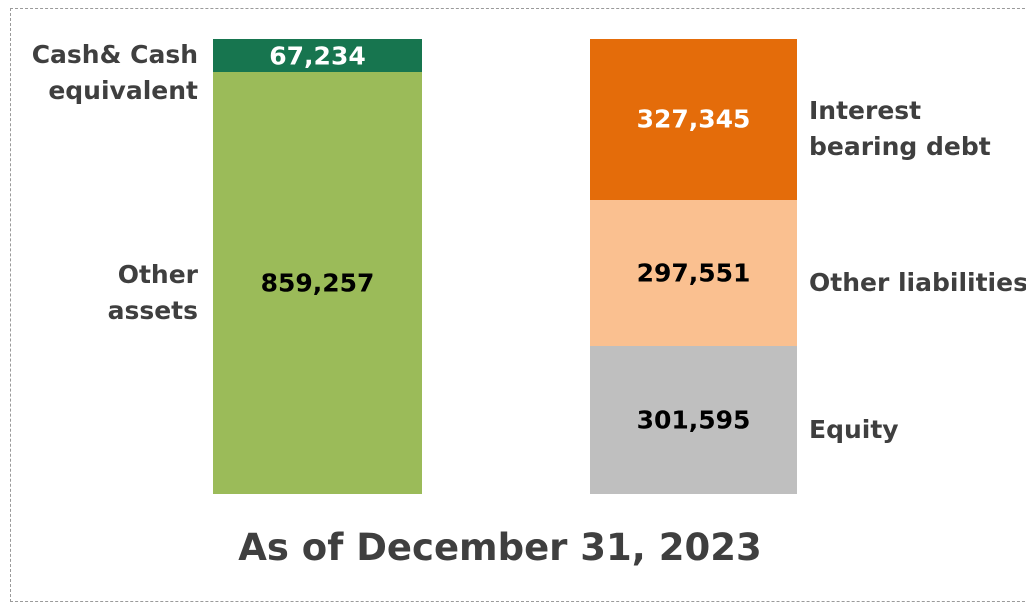 The image size is (1026, 605). Describe the element at coordinates (500, 547) in the screenshot. I see `chart-title: As of December 31, 2023` at that location.